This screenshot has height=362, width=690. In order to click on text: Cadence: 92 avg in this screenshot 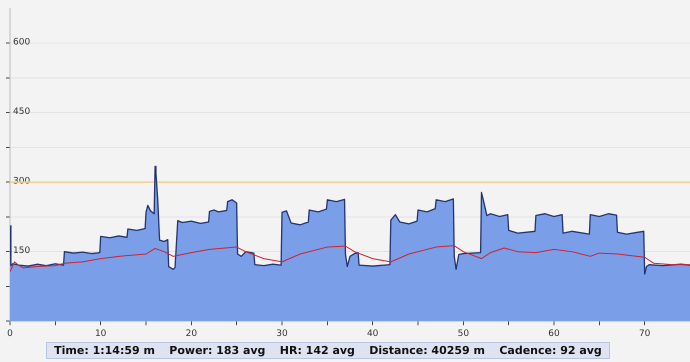, I will do `click(550, 350)`.